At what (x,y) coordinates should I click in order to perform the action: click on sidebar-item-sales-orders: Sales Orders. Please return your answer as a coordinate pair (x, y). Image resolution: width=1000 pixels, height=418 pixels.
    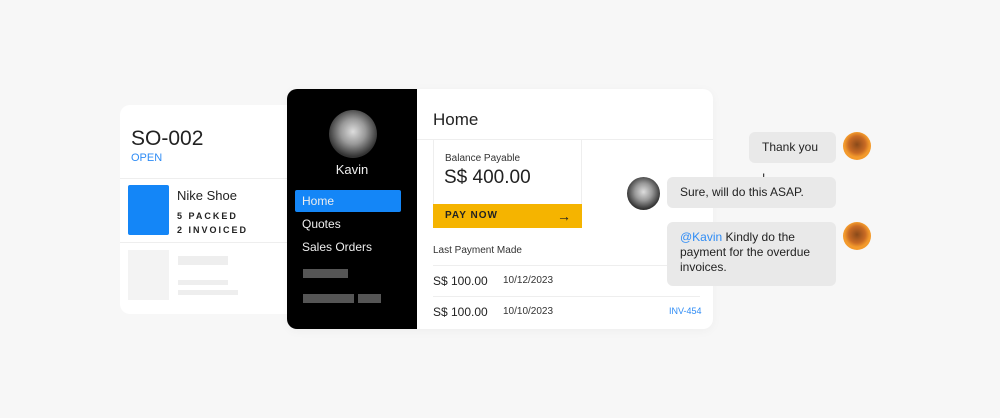
    Looking at the image, I should click on (337, 247).